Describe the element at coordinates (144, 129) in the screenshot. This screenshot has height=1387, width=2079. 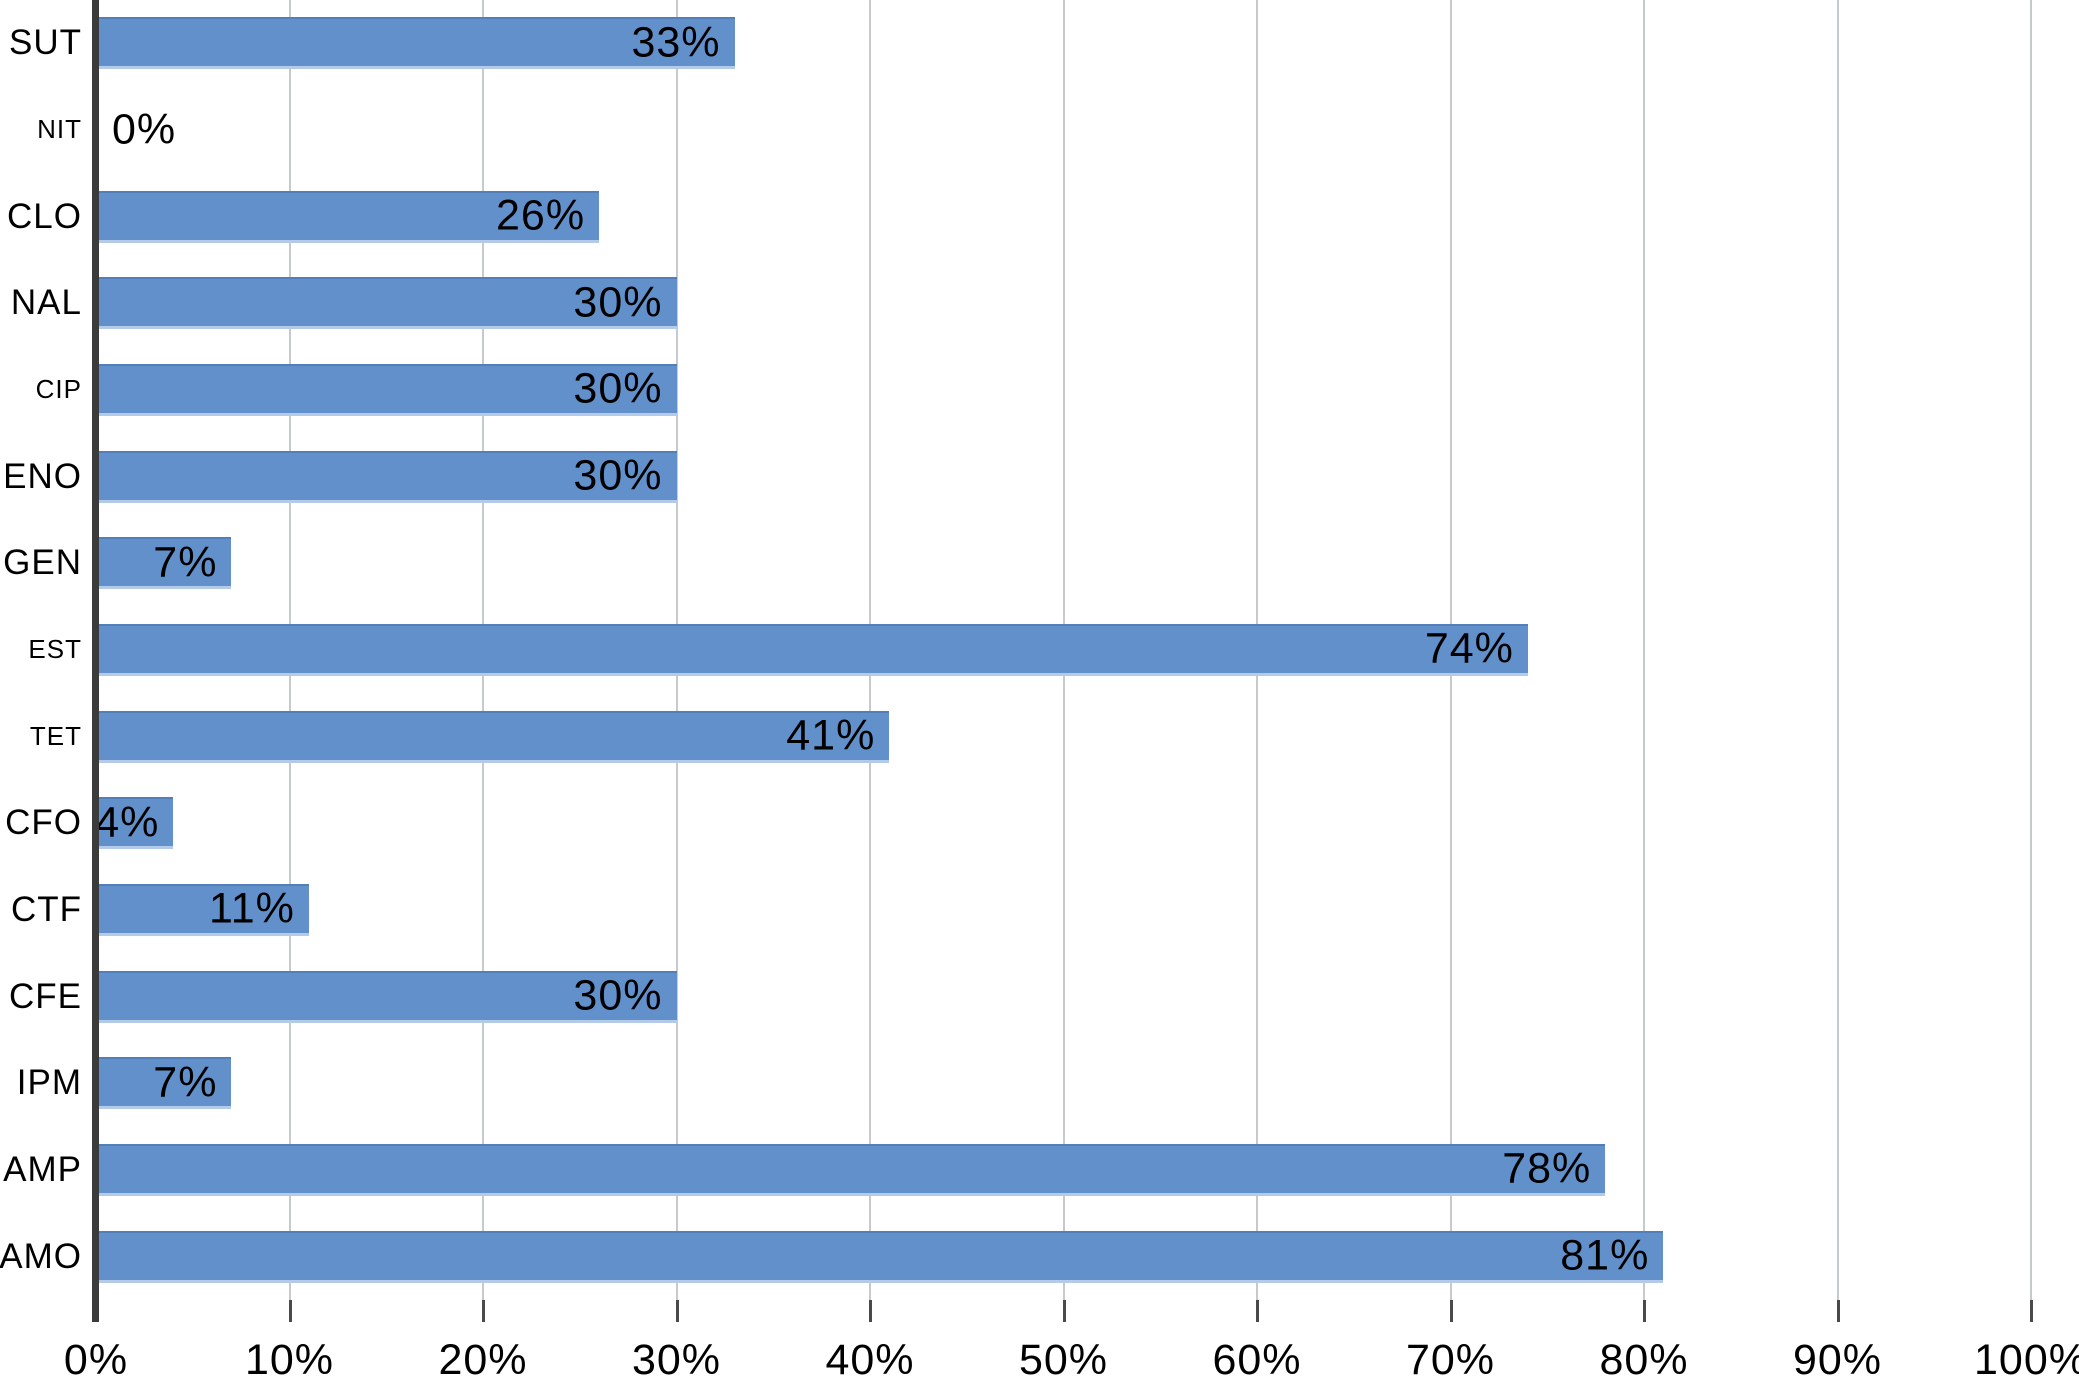
I see `bar-value-label: 0%` at that location.